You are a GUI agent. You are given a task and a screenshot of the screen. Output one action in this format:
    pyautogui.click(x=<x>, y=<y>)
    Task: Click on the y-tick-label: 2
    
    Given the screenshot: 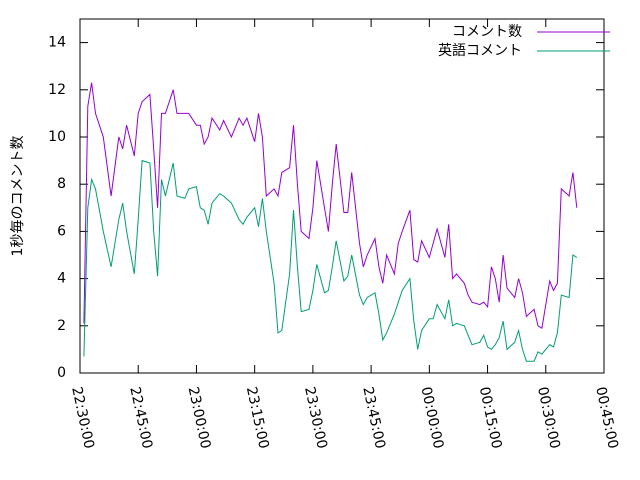 What is the action you would take?
    pyautogui.click(x=61, y=326)
    